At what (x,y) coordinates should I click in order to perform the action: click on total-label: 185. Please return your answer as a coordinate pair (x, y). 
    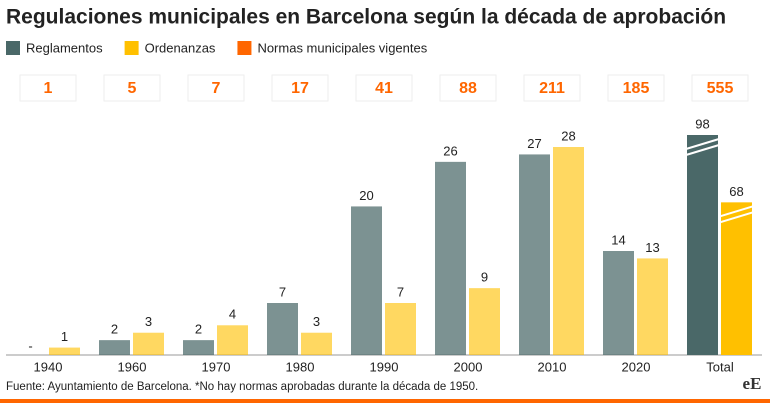
    Looking at the image, I should click on (636, 88).